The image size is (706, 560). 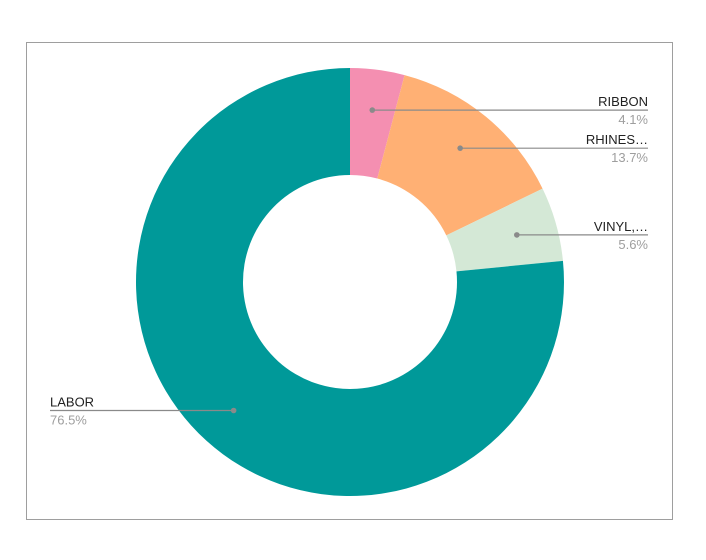 I want to click on leader-dot-rhines, so click(x=460, y=148).